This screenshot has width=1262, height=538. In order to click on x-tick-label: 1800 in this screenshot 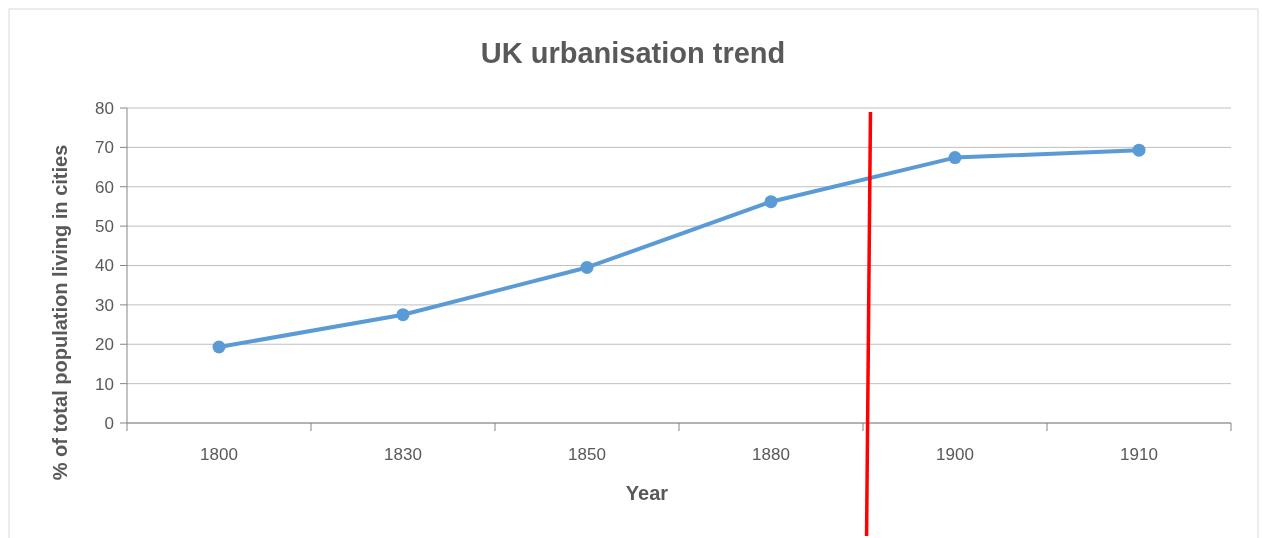, I will do `click(219, 454)`.